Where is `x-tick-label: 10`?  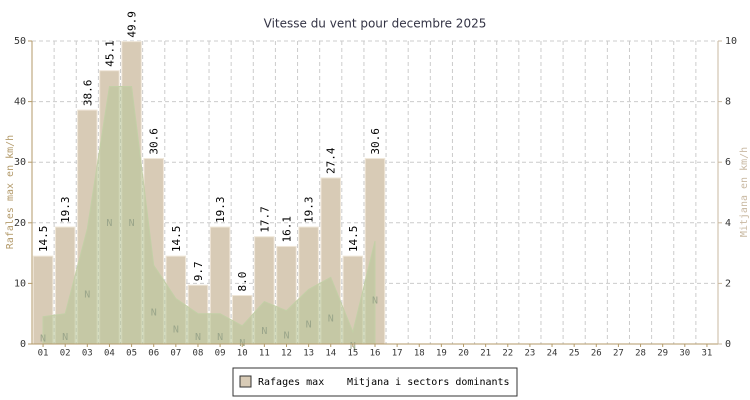 x-tick-label: 10 is located at coordinates (242, 354).